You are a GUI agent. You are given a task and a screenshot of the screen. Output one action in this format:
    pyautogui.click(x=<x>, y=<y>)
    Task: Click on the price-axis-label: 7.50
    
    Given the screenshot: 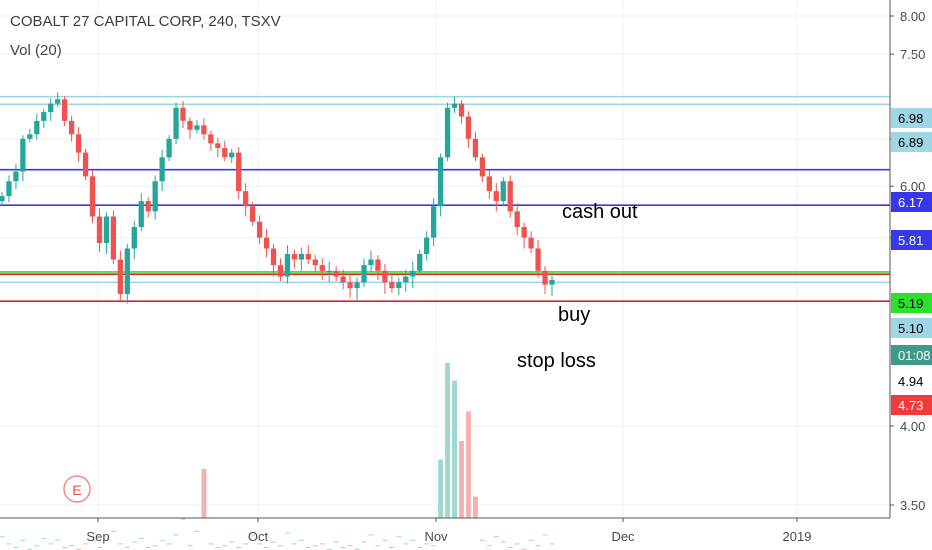 What is the action you would take?
    pyautogui.click(x=912, y=54)
    